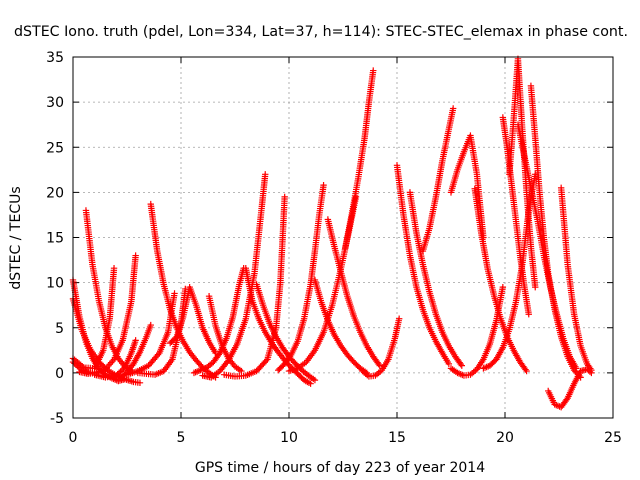 This screenshot has width=640, height=480. What do you see at coordinates (59, 374) in the screenshot?
I see `y-tick-label: 0` at bounding box center [59, 374].